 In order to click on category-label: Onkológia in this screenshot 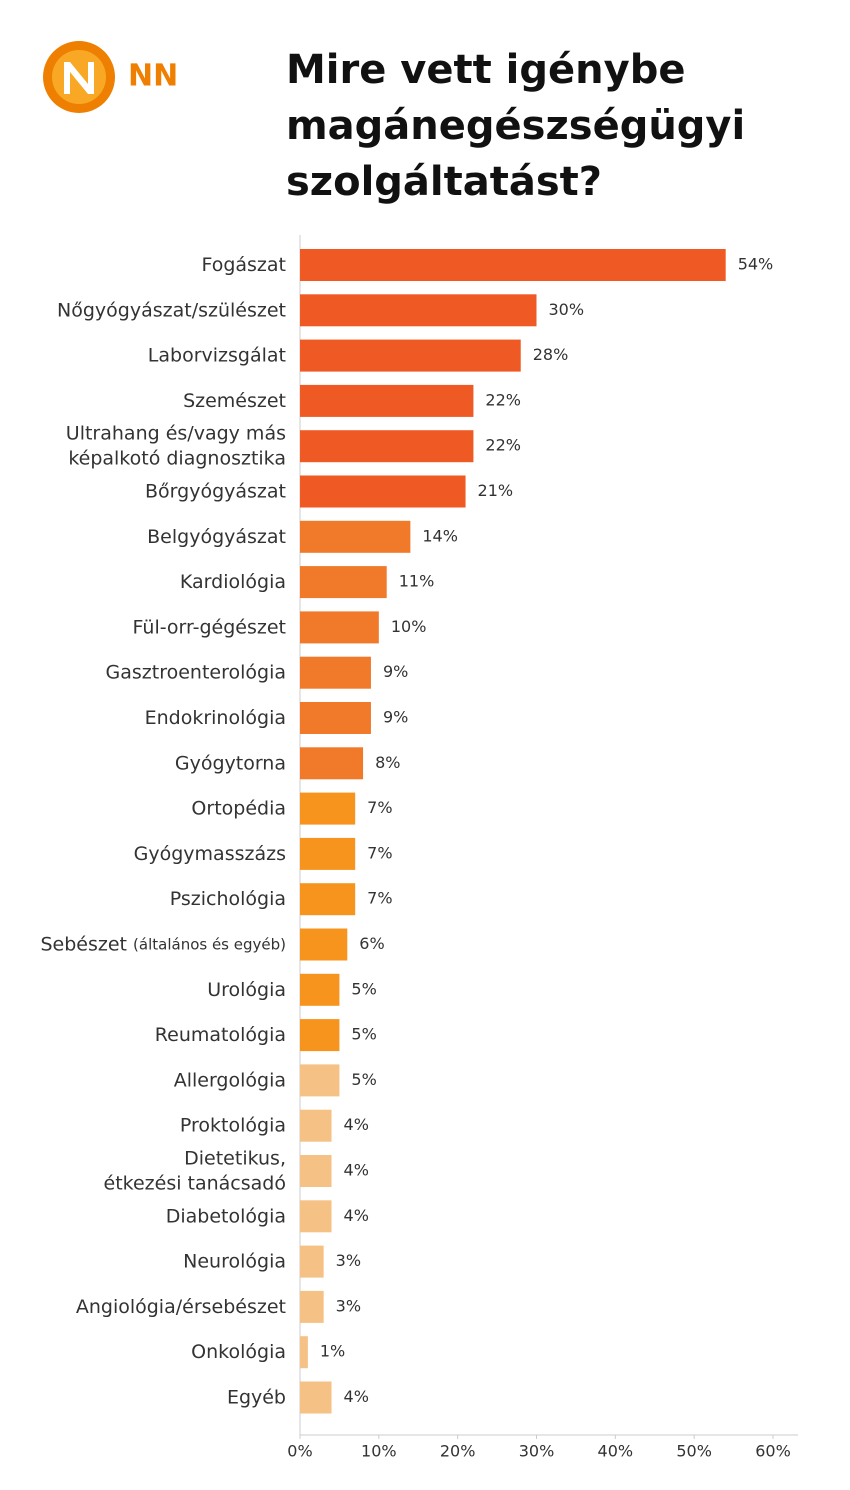, I will do `click(238, 1352)`.